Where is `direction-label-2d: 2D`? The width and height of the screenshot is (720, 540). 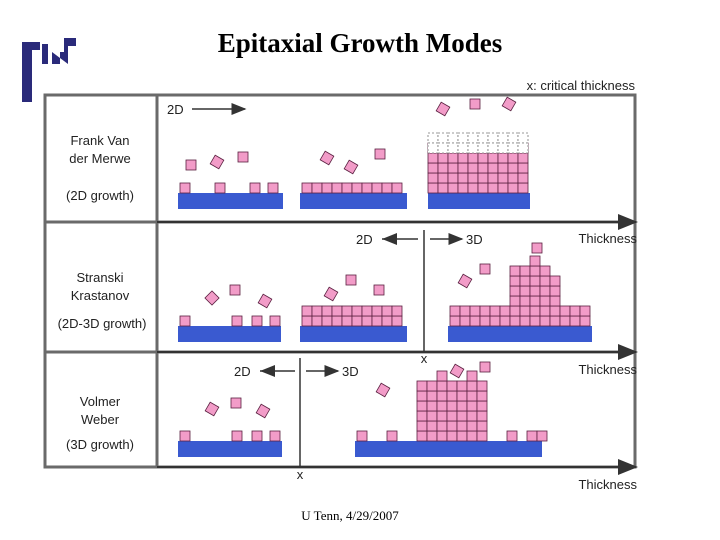
direction-label-2d: 2D is located at coordinates (175, 109).